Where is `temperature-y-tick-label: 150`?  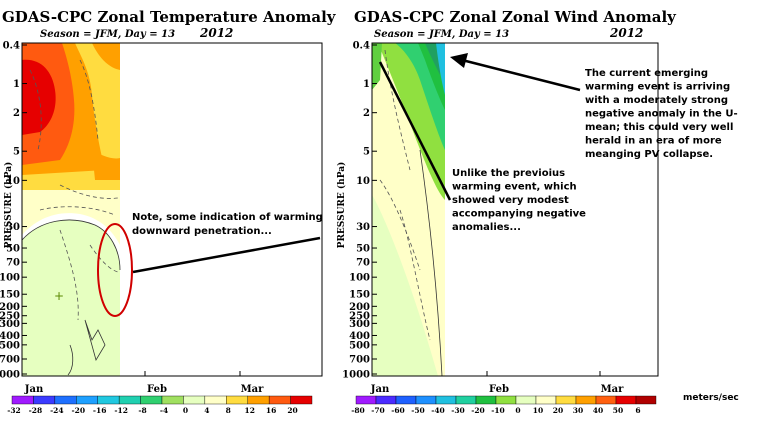 temperature-y-tick-label: 150 is located at coordinates (10, 295).